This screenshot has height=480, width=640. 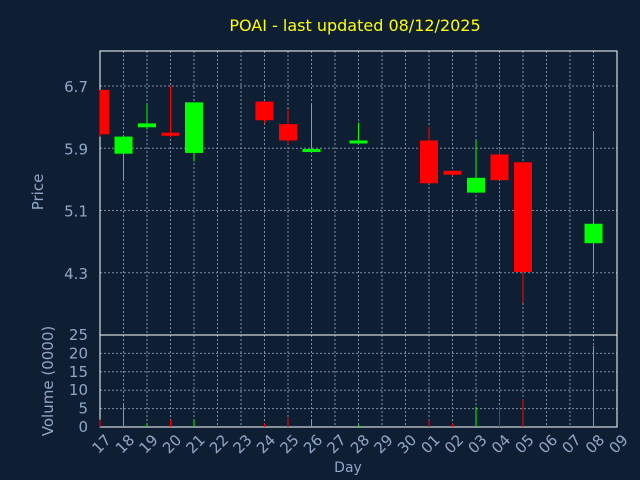 I want to click on x-tick-label: 09, so click(x=619, y=444).